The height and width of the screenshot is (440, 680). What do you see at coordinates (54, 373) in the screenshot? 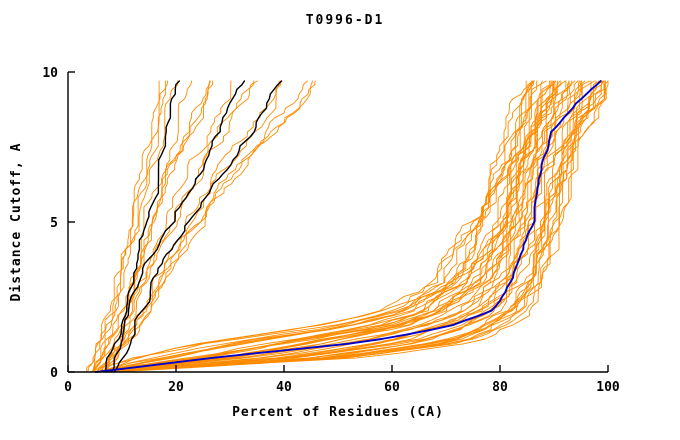
I see `y-tick-label: 0` at bounding box center [54, 373].